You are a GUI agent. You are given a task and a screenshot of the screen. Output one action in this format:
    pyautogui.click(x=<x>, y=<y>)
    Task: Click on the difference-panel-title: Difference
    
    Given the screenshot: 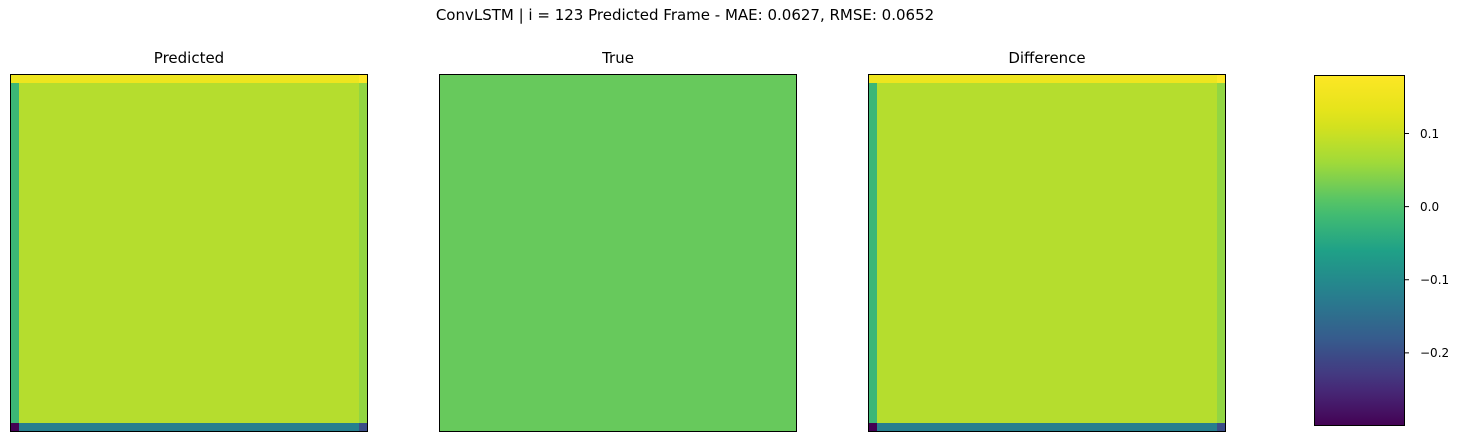 What is the action you would take?
    pyautogui.click(x=1047, y=58)
    